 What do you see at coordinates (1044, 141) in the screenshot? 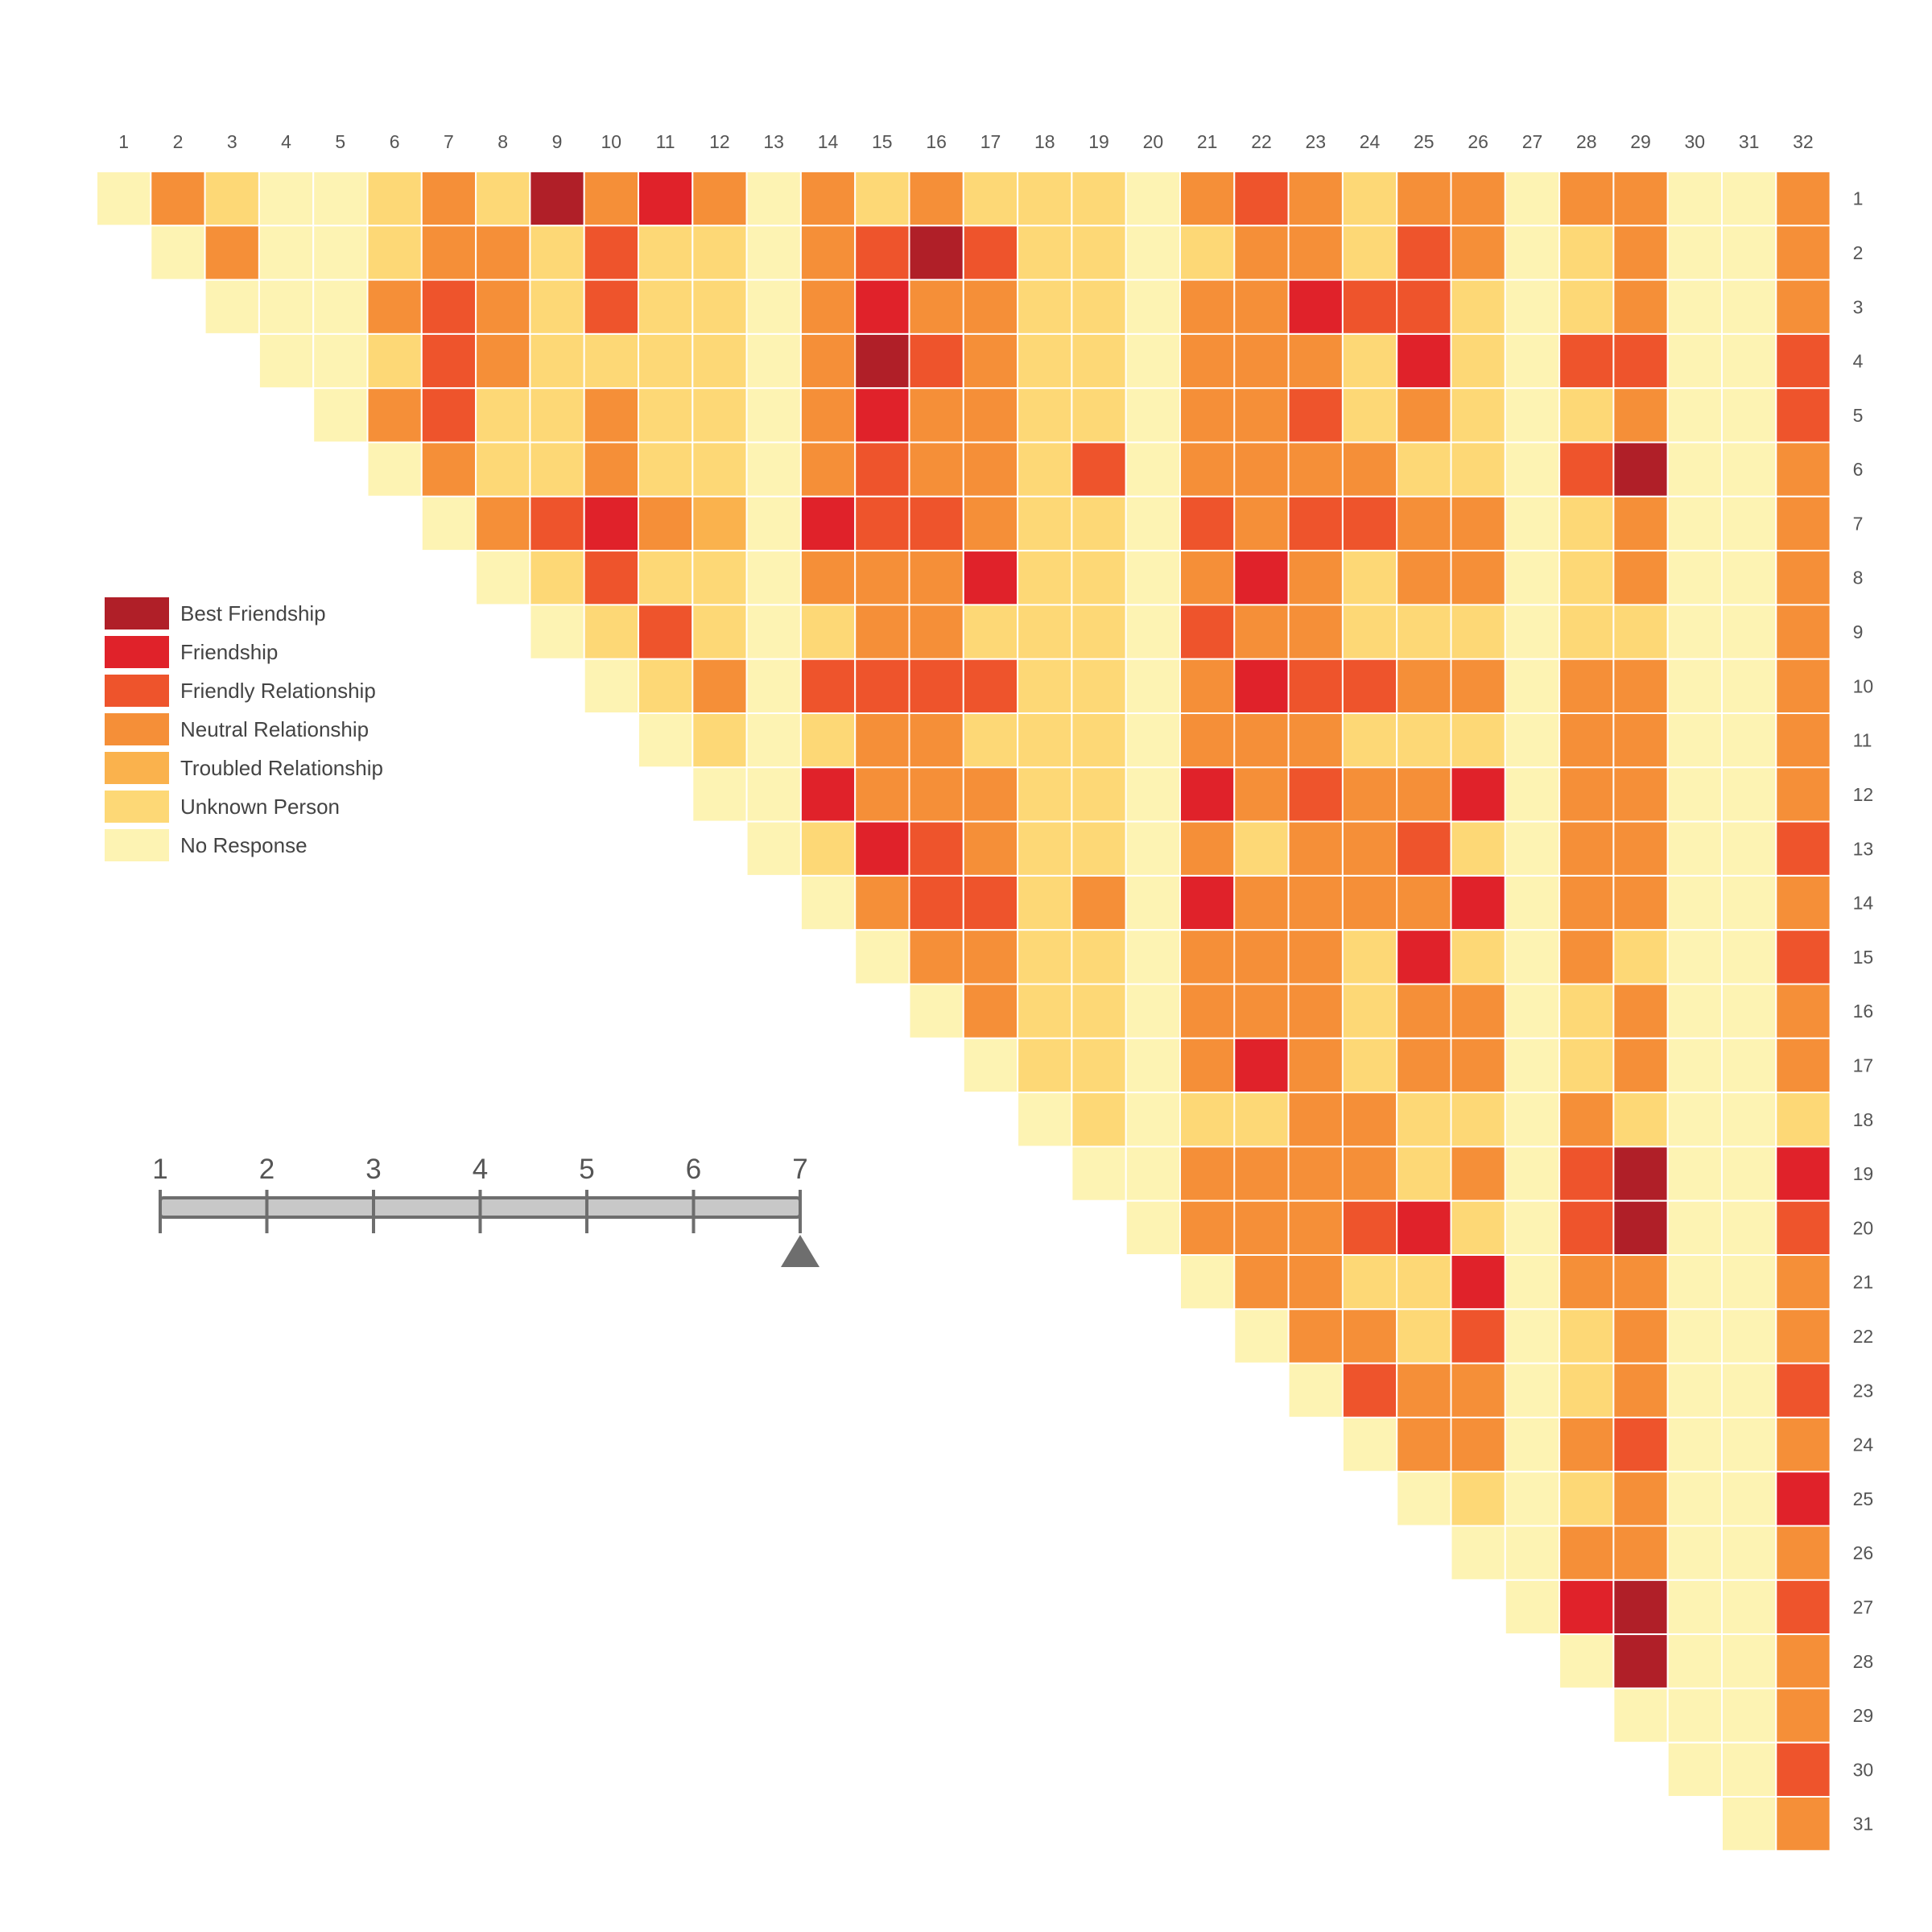
I see `column-label: 18` at bounding box center [1044, 141].